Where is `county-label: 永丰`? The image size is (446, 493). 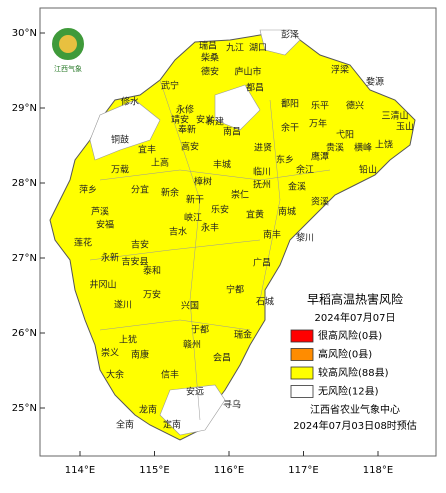 county-label: 永丰 is located at coordinates (210, 228).